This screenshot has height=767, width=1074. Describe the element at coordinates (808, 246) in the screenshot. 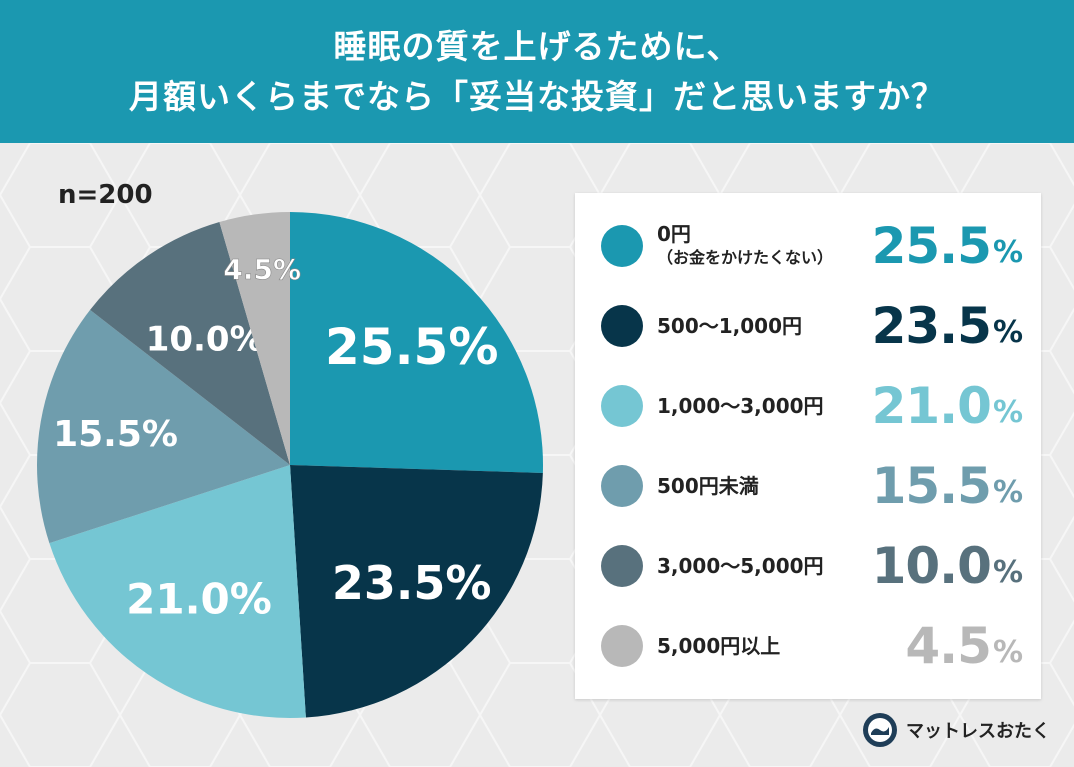

I see `legend-item: 0円 （お金をかけたくない） 25.5 %` at that location.